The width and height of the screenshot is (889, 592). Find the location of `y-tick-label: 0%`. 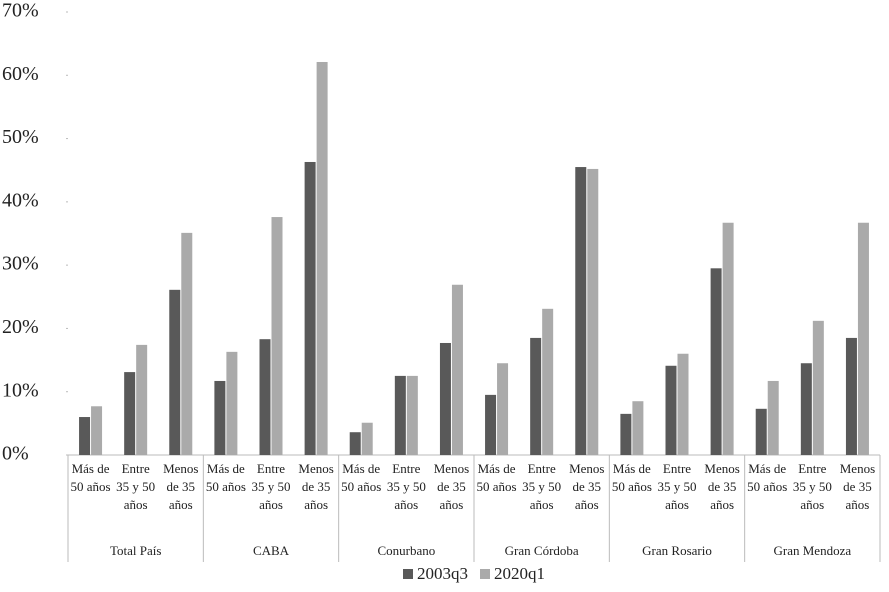

y-tick-label: 0% is located at coordinates (15, 454).